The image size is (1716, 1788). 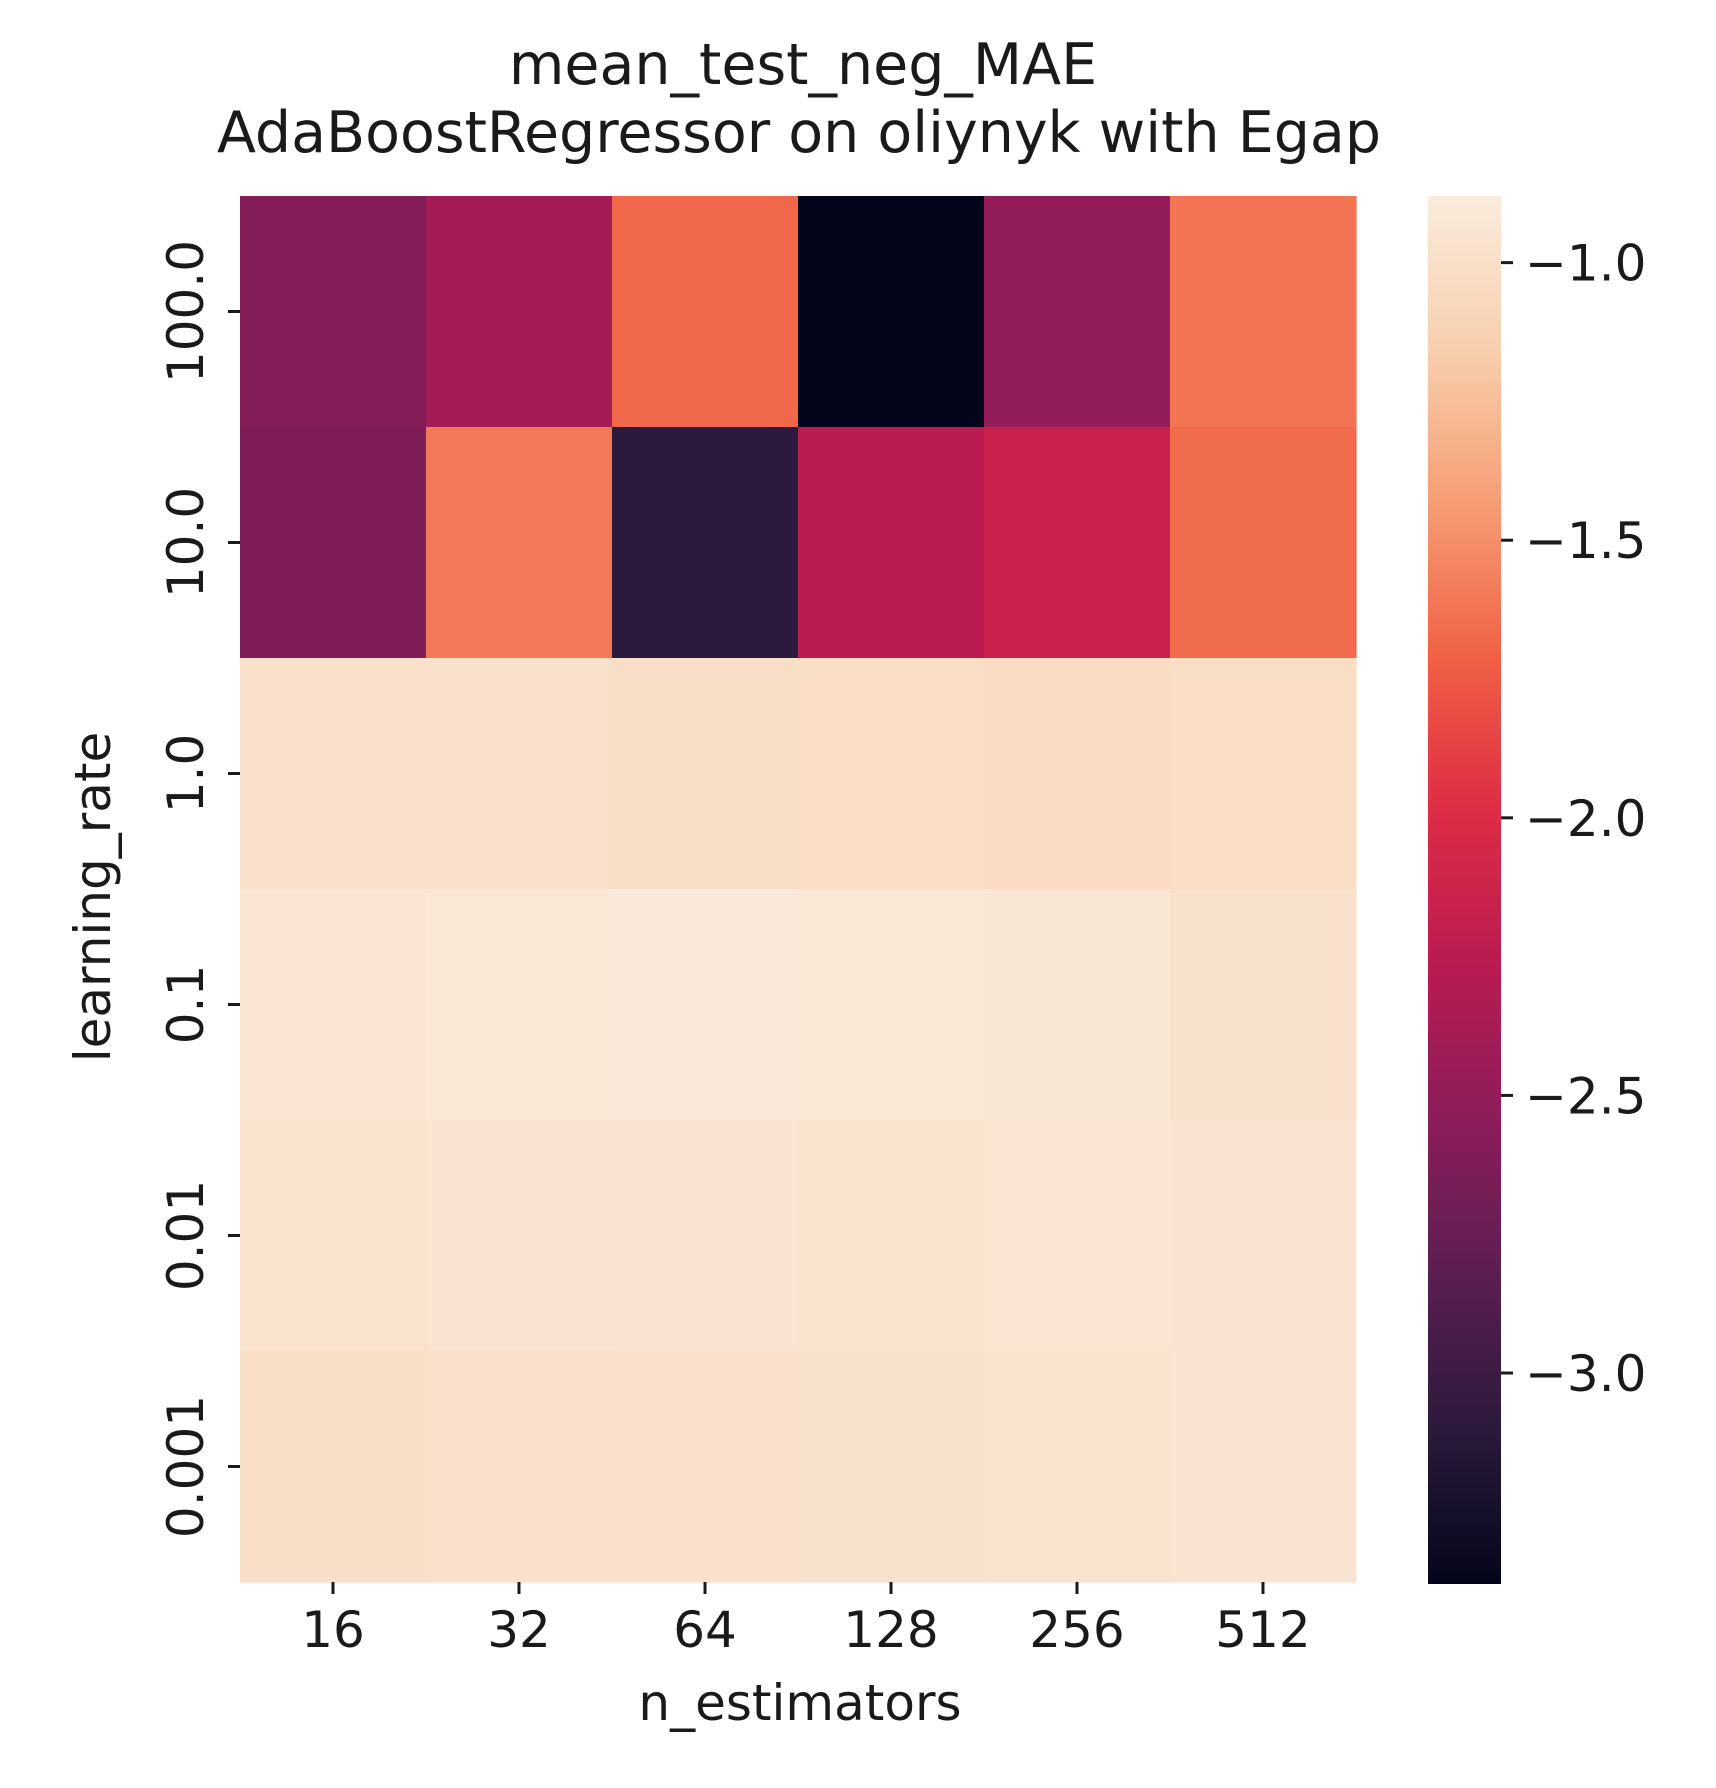 What do you see at coordinates (1076, 1630) in the screenshot?
I see `x-tick-label: 256` at bounding box center [1076, 1630].